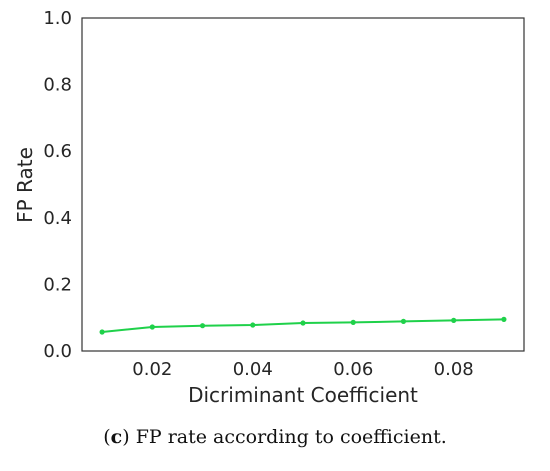 Image resolution: width=550 pixels, height=471 pixels. Describe the element at coordinates (57, 18) in the screenshot. I see `y-tick-label: 1.0` at that location.